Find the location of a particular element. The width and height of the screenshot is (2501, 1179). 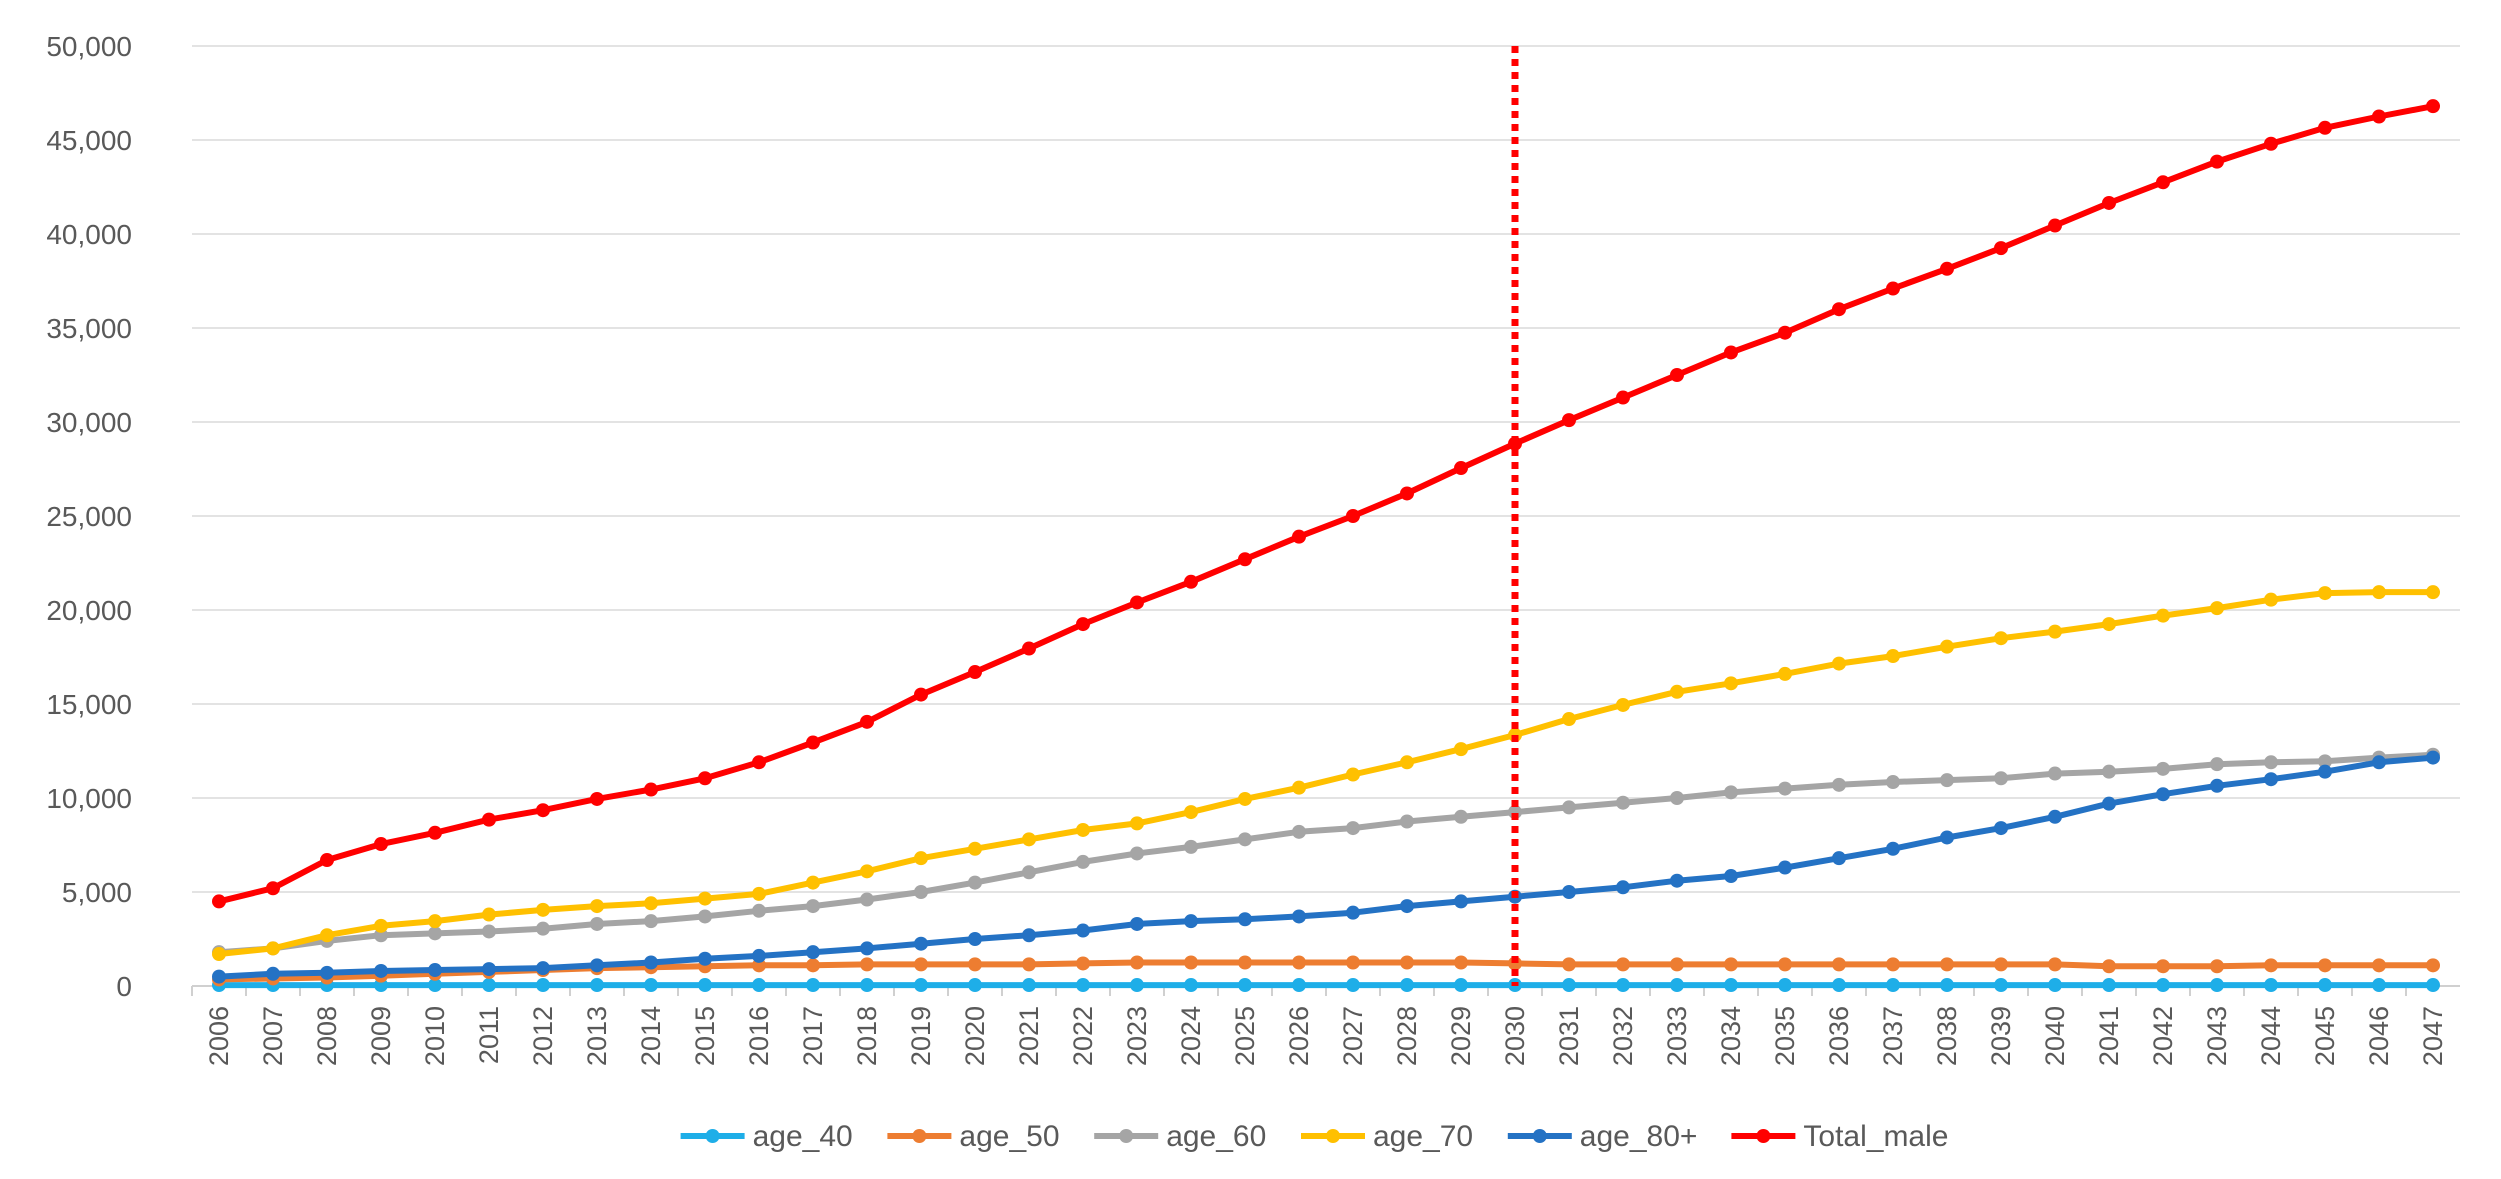

x-tick-label: 2009 is located at coordinates (381, 1036).